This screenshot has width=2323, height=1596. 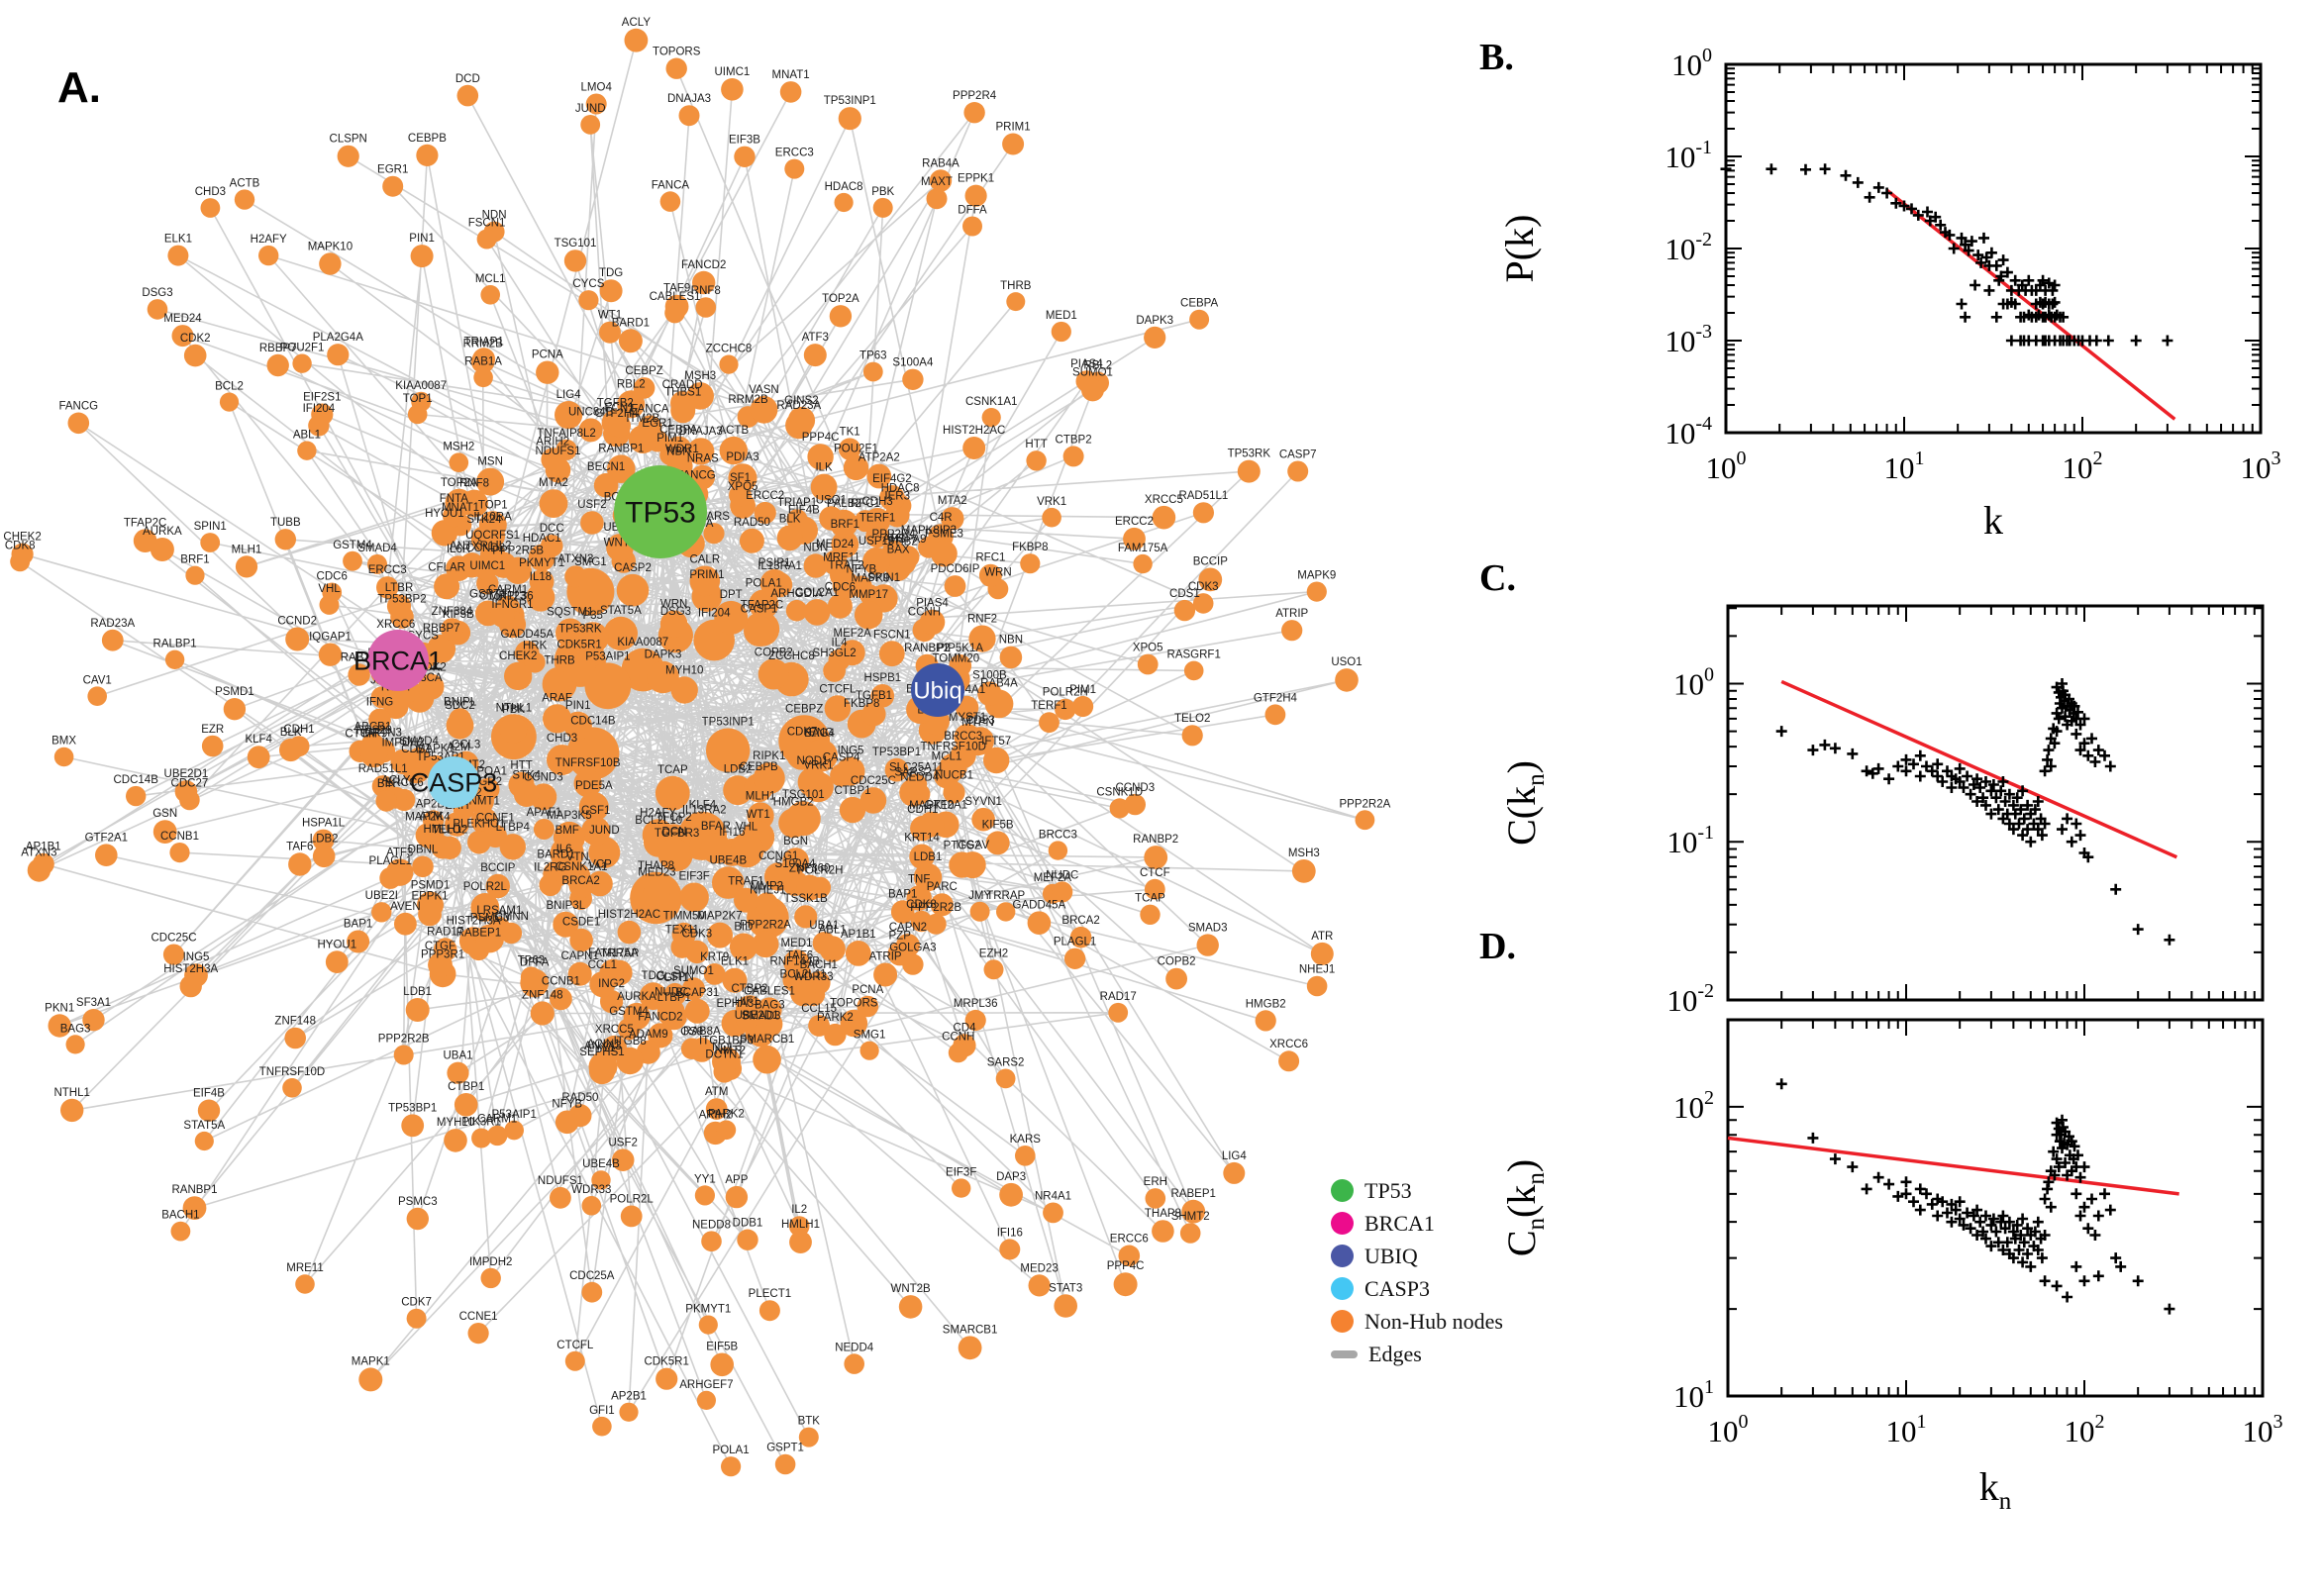 What do you see at coordinates (330, 638) in the screenshot?
I see `node-label: IQGAP1` at bounding box center [330, 638].